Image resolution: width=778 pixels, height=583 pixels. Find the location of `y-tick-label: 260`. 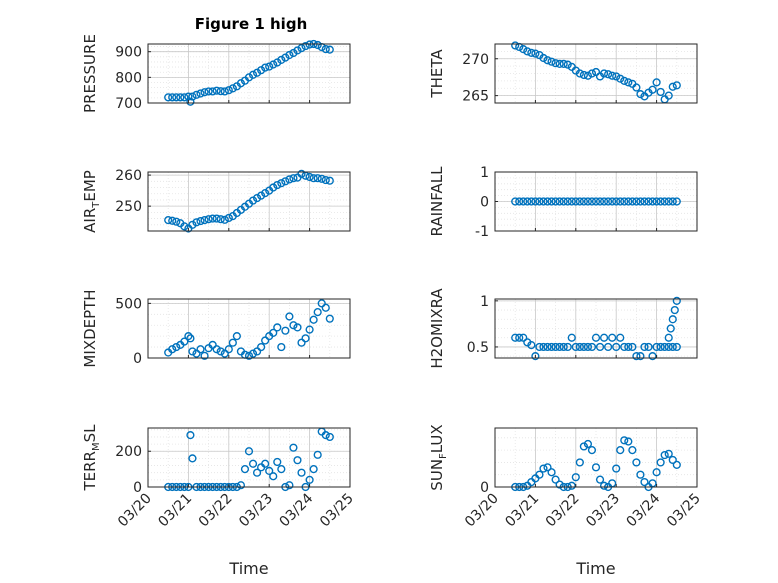

y-tick-label: 260 is located at coordinates (128, 176).